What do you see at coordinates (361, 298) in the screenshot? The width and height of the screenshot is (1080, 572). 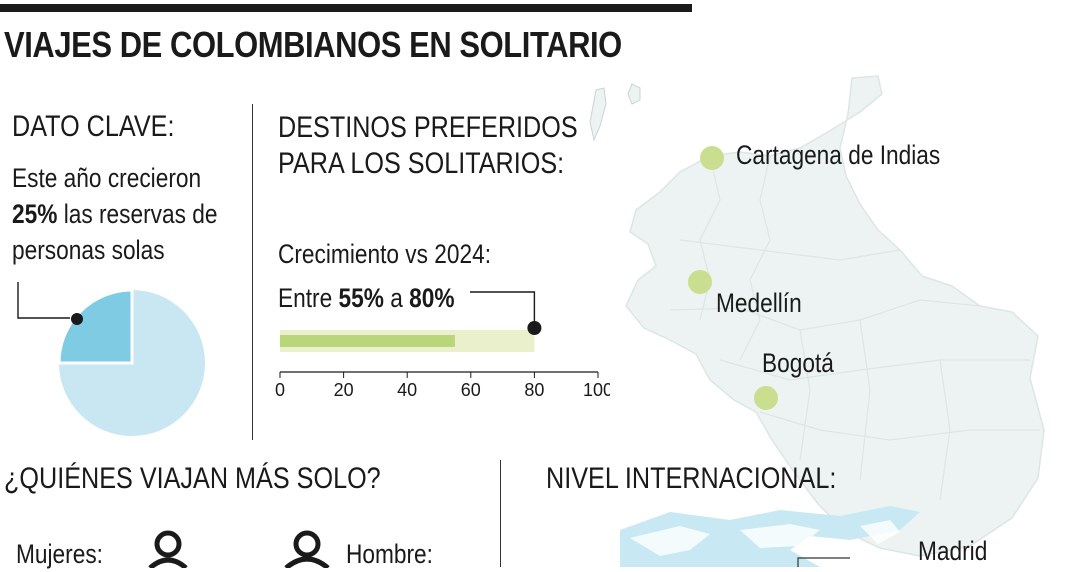 I see `range-low: 55%` at bounding box center [361, 298].